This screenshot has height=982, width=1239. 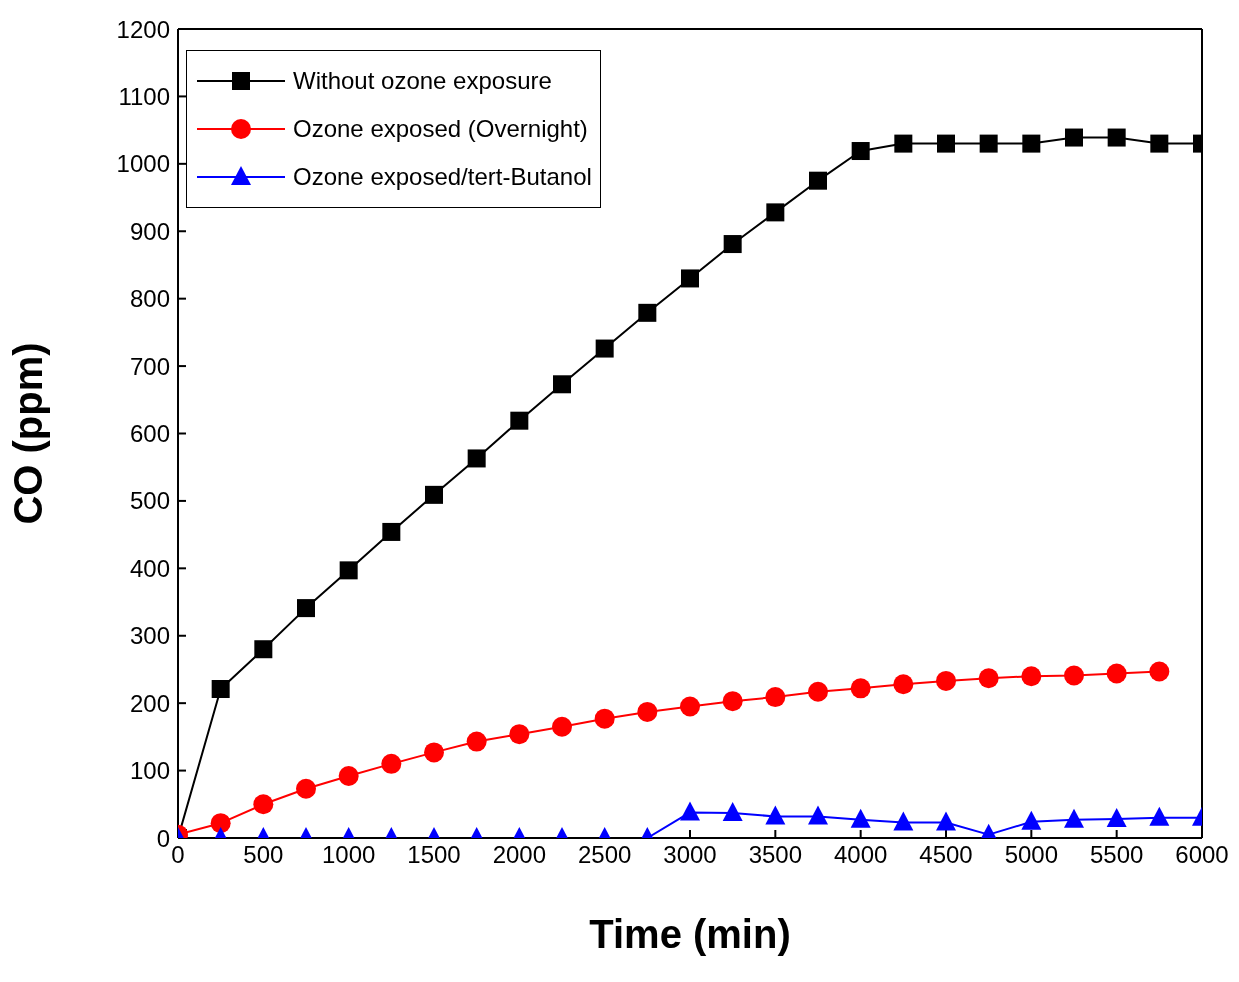 What do you see at coordinates (143, 29) in the screenshot?
I see `y-tick-label: 1200` at bounding box center [143, 29].